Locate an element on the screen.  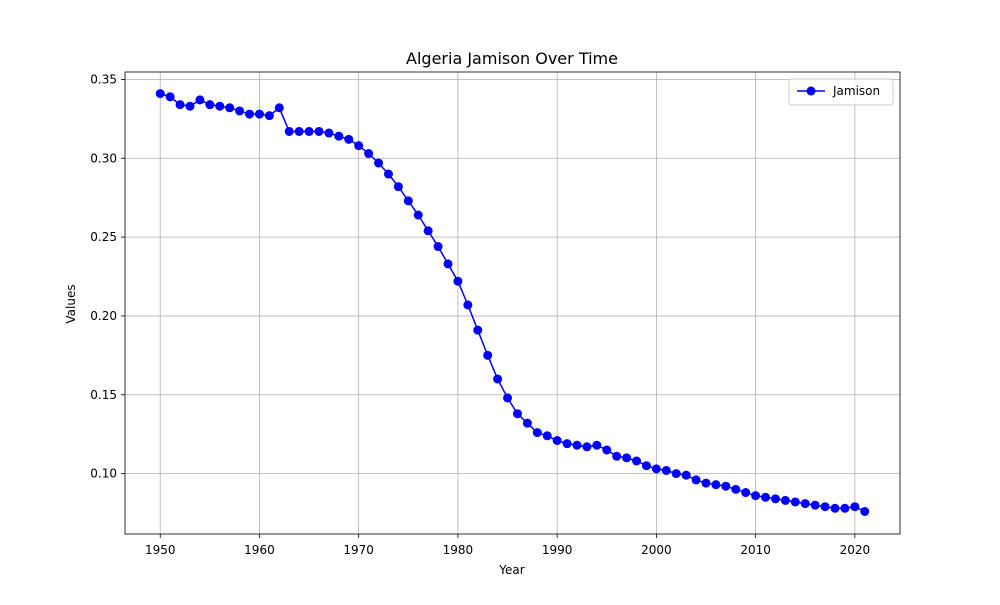
x-tick-label: 1960 is located at coordinates (259, 550).